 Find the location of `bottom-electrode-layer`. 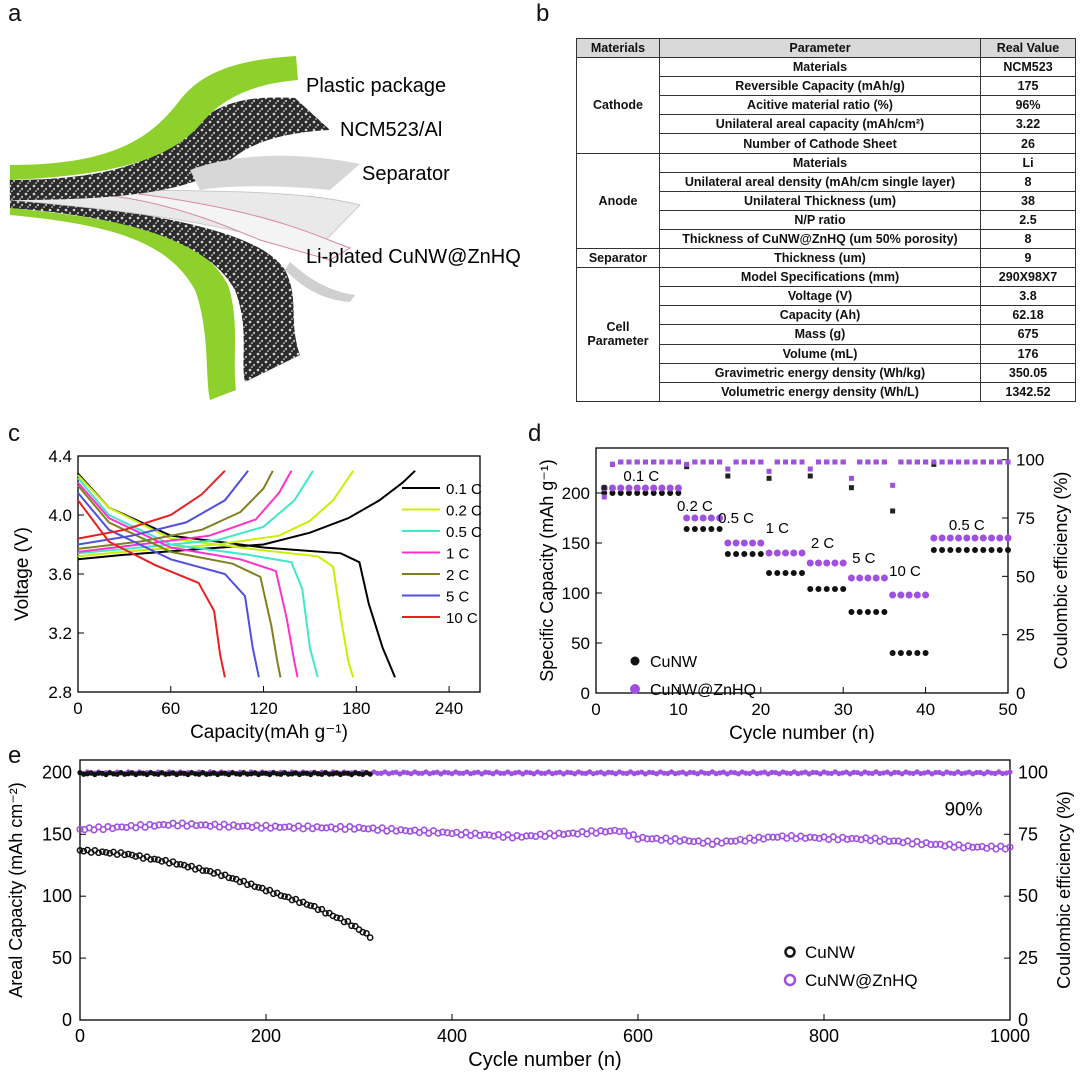

bottom-electrode-layer is located at coordinates (155, 290).